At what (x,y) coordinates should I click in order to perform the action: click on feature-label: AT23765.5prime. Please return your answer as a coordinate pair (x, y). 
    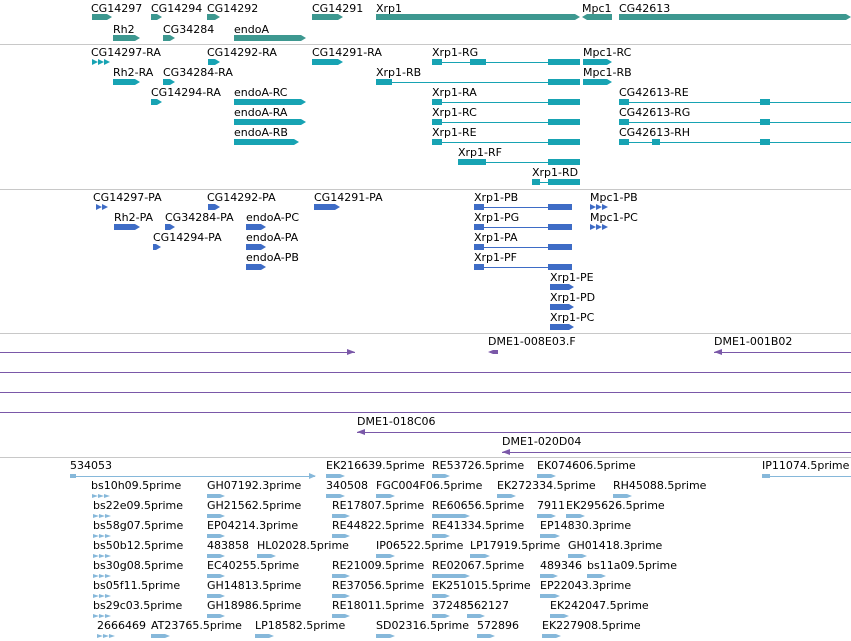
    Looking at the image, I should click on (196, 625).